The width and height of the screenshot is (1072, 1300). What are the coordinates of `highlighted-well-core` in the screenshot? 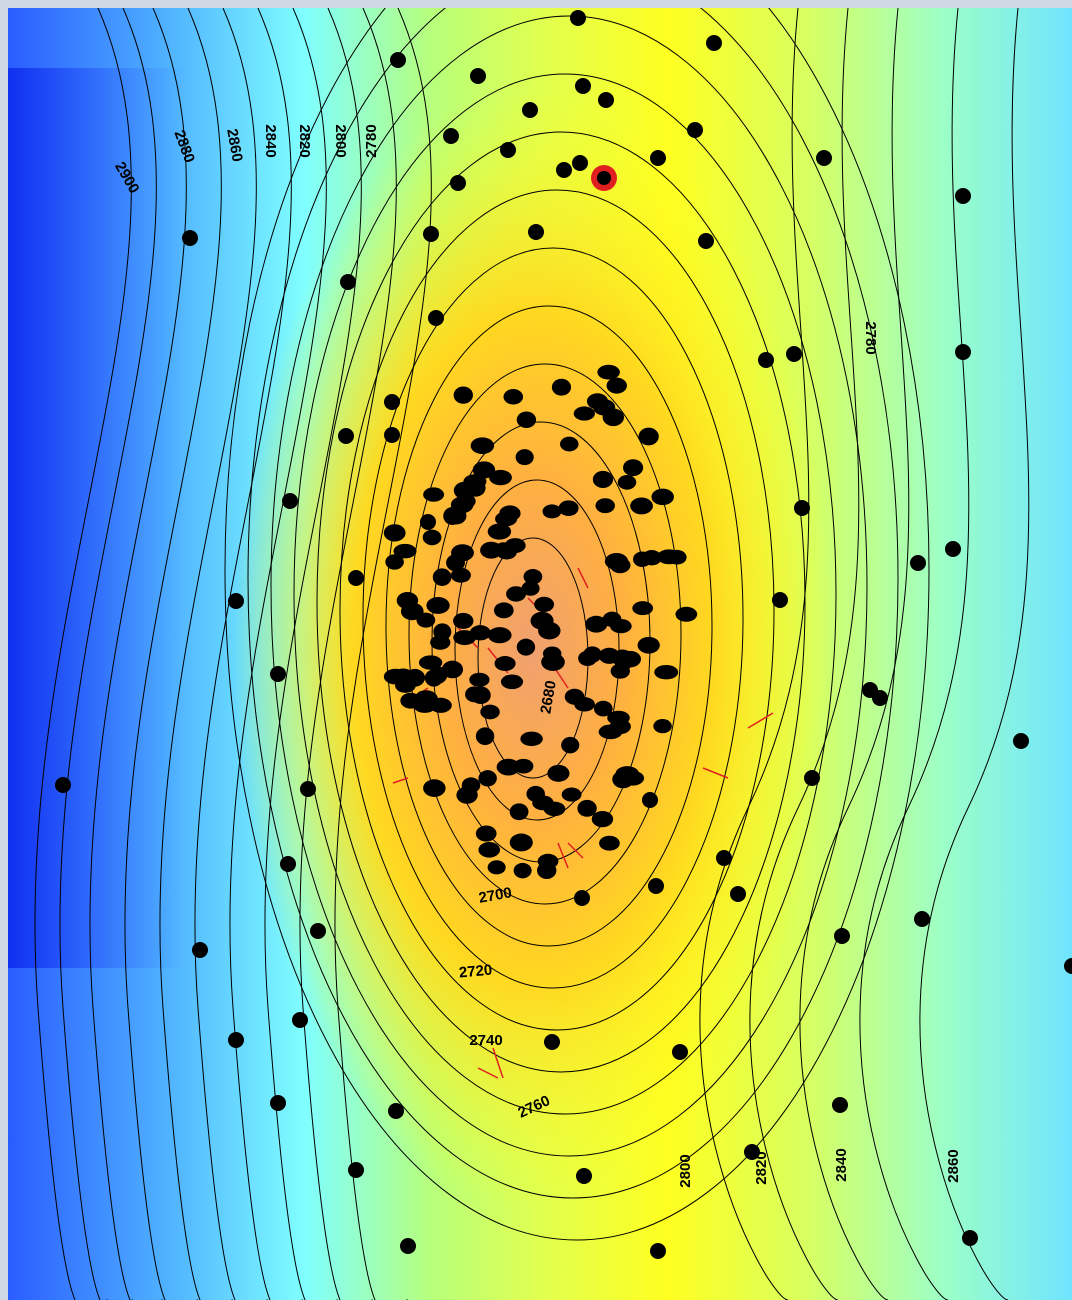 It's located at (604, 178).